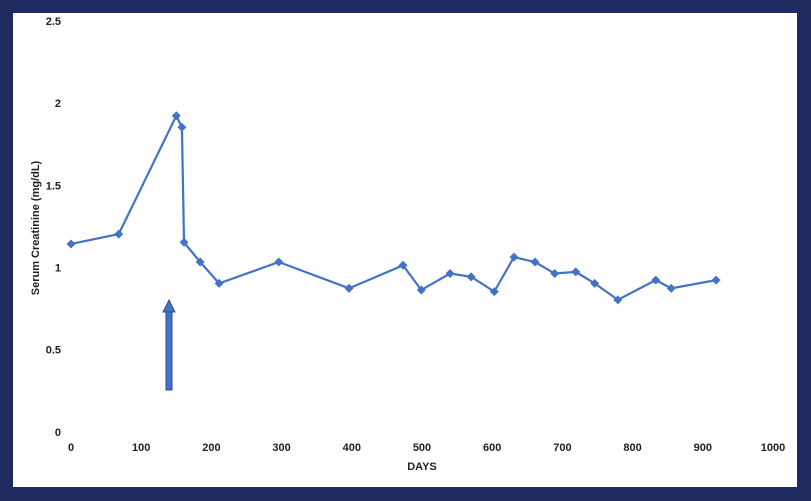 The image size is (811, 501). I want to click on x-axis-title: DAYS, so click(422, 467).